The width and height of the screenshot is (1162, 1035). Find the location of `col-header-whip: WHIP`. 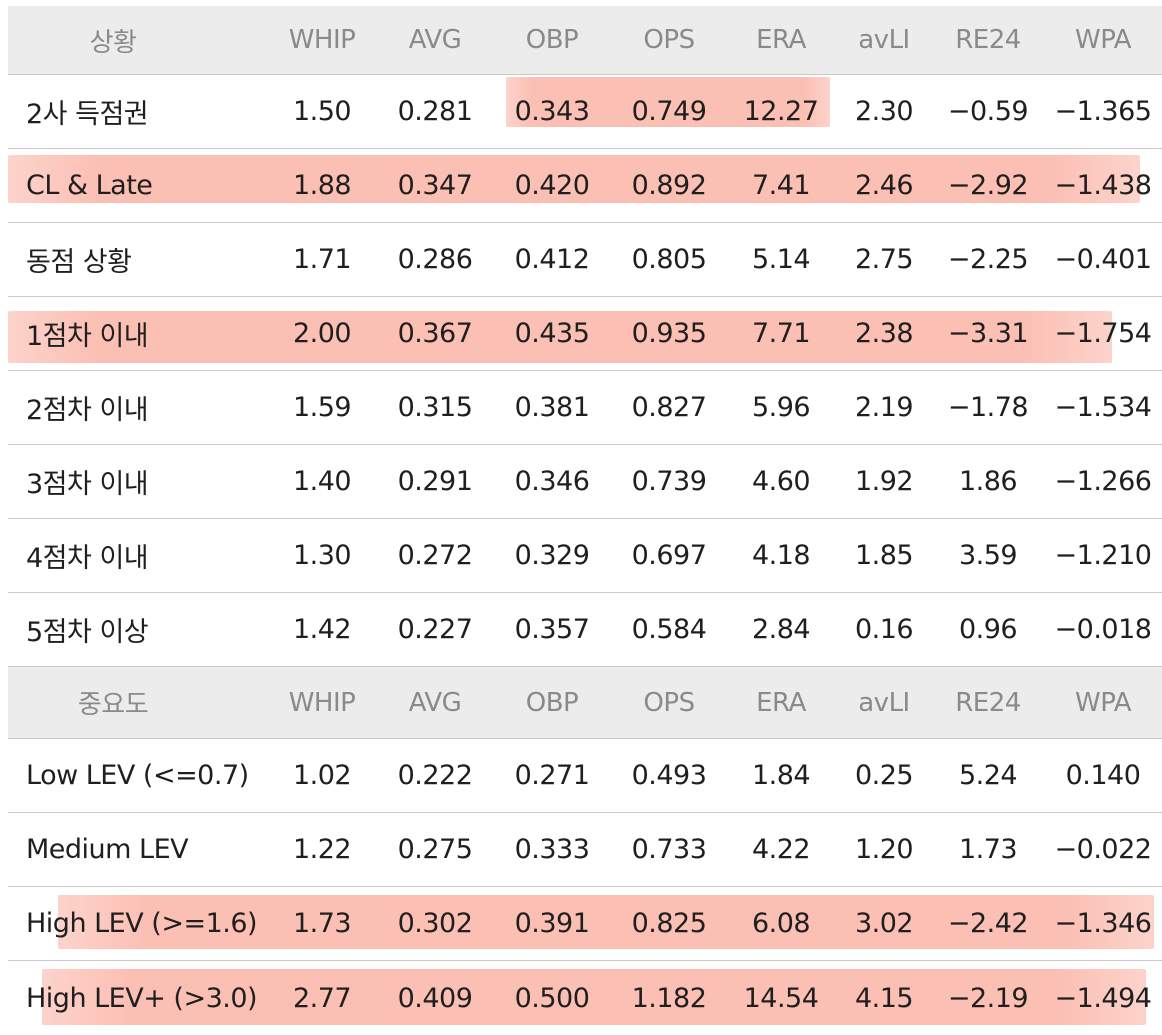

col-header-whip: WHIP is located at coordinates (322, 702).